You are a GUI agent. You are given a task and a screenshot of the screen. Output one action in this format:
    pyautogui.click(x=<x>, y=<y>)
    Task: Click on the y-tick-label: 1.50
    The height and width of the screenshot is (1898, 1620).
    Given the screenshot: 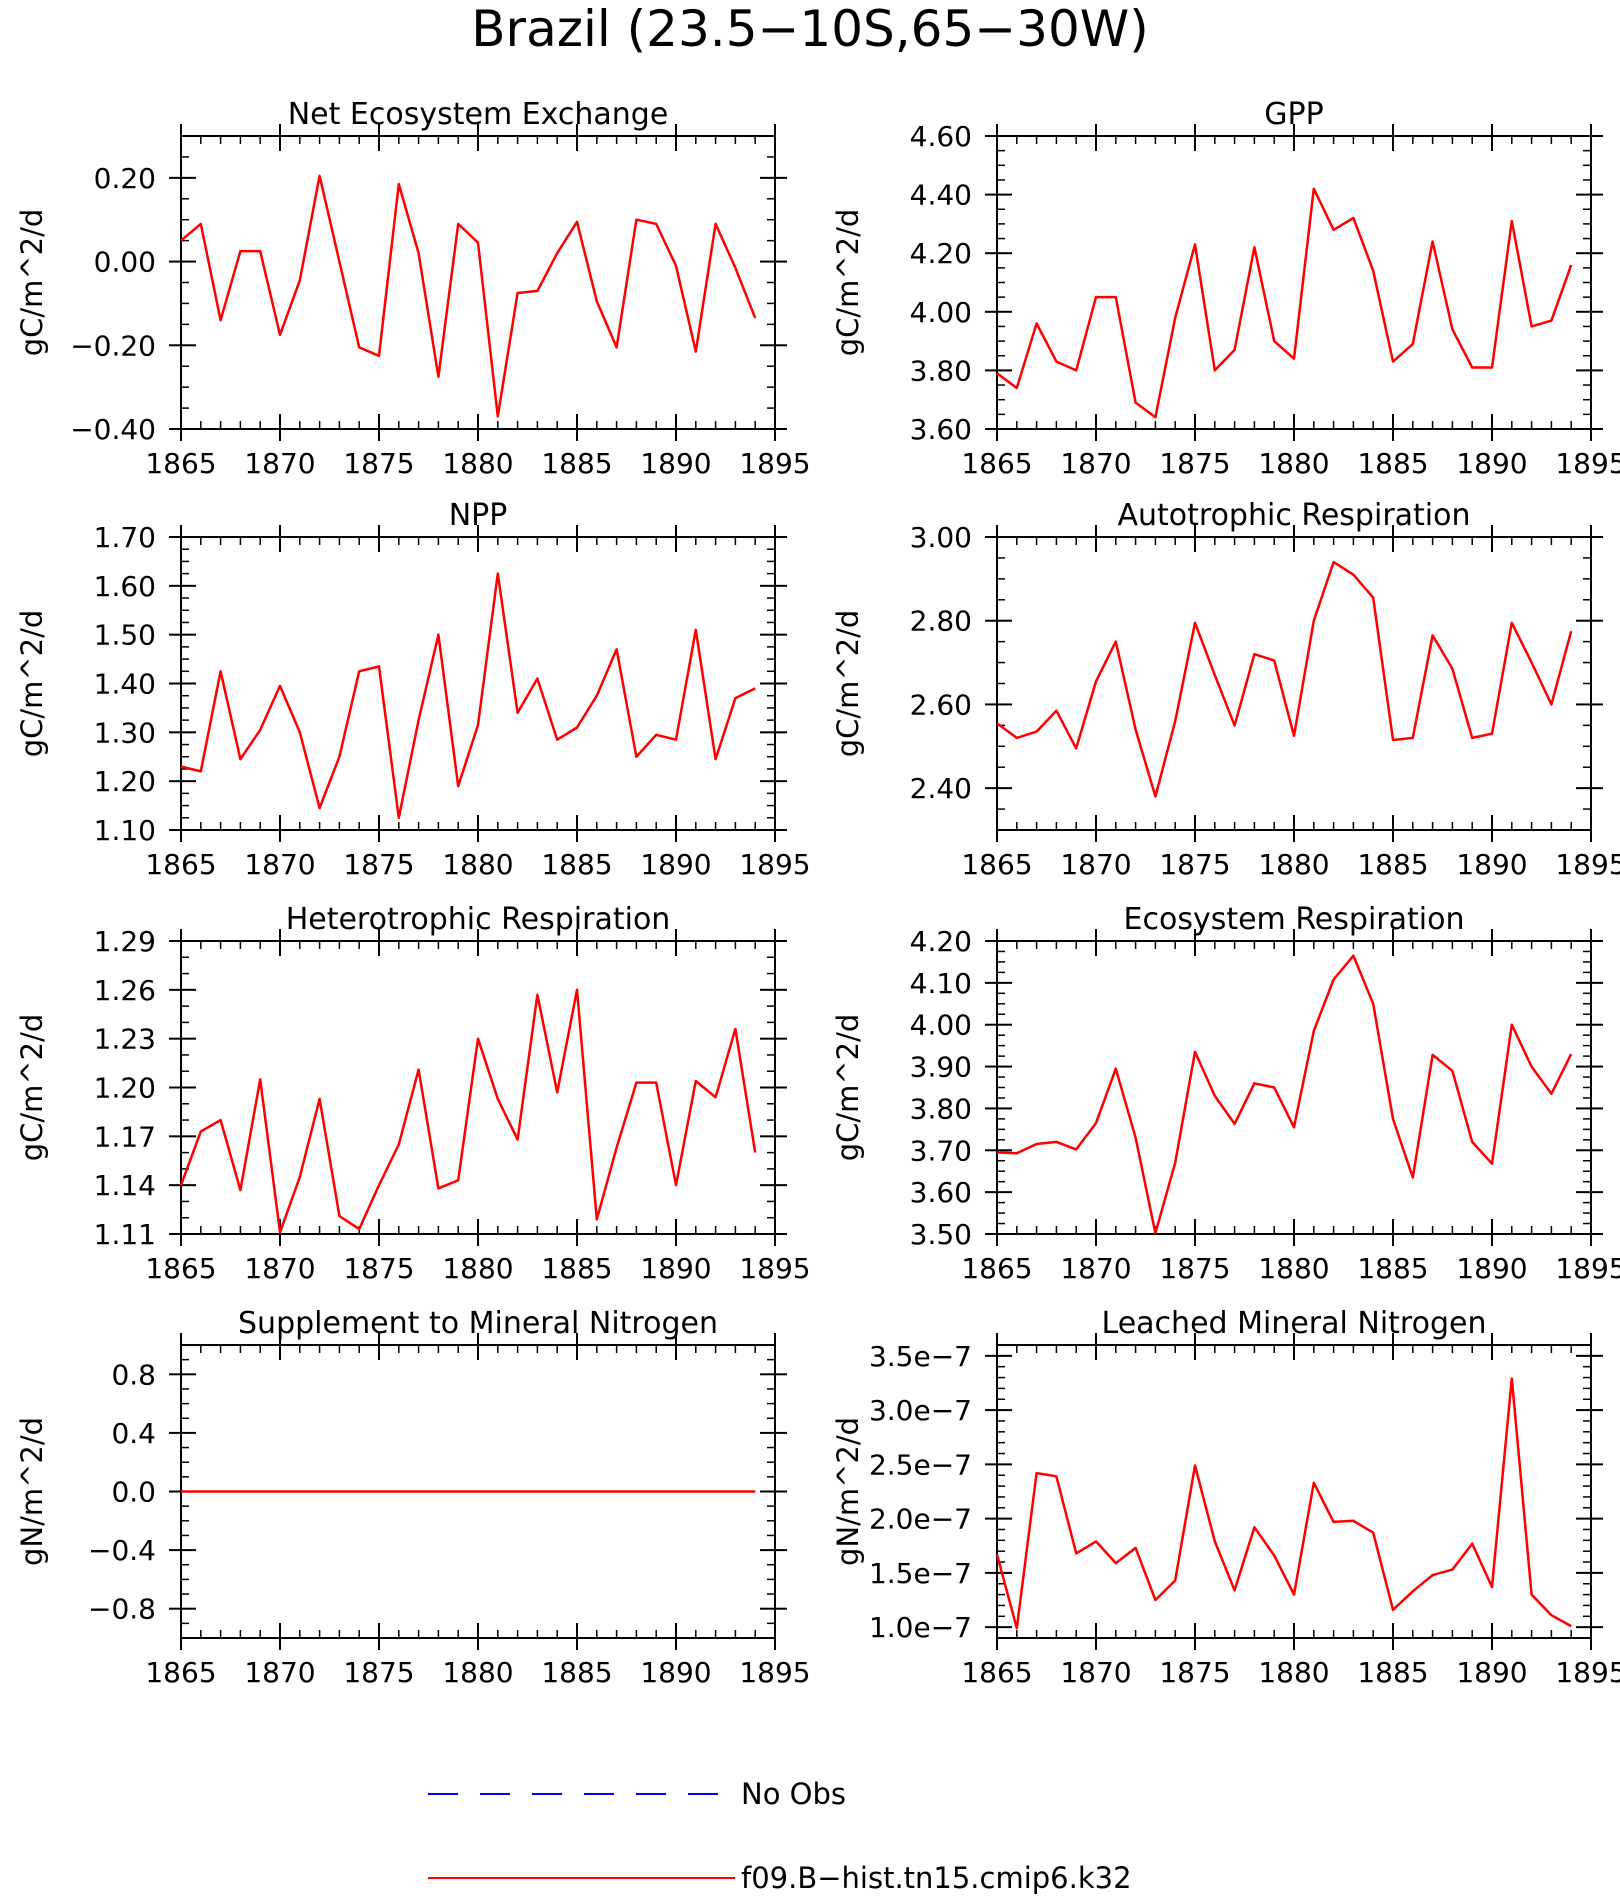 What is the action you would take?
    pyautogui.click(x=125, y=635)
    